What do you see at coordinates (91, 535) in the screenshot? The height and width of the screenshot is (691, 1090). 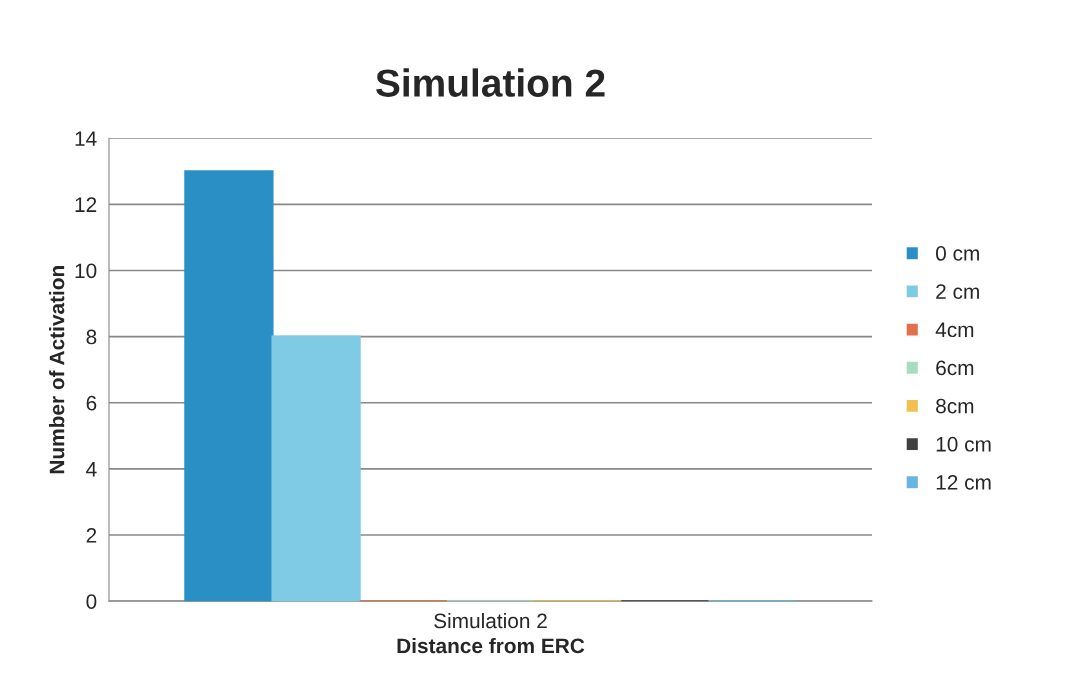 I see `y-tick-label: 2` at bounding box center [91, 535].